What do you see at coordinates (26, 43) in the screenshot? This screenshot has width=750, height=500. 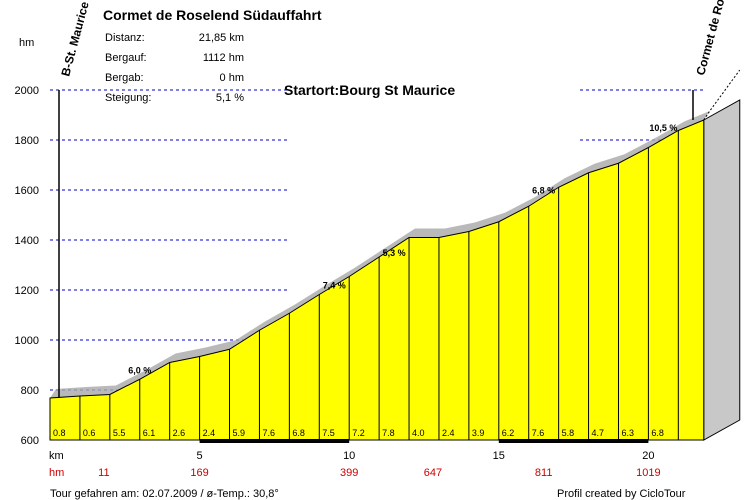 I see `y-unit-label: hm` at bounding box center [26, 43].